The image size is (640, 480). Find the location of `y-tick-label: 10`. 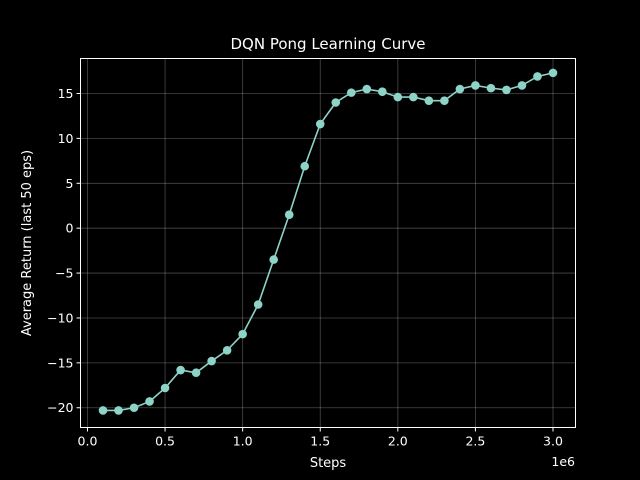

y-tick-label: 10 is located at coordinates (66, 138).